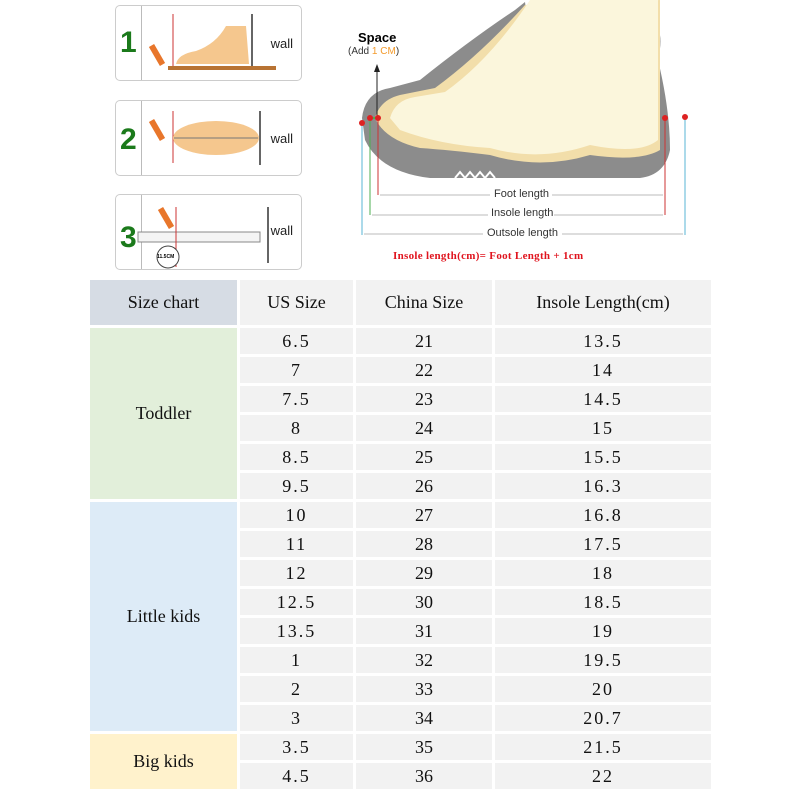 The width and height of the screenshot is (800, 800). Describe the element at coordinates (603, 370) in the screenshot. I see `insole-length-cell: 14` at that location.